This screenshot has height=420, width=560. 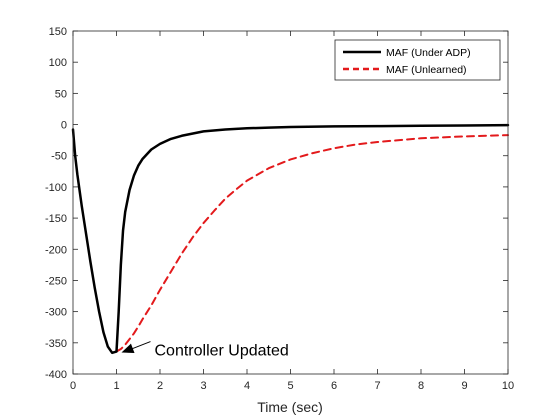 I want to click on y-tick-label: -50, so click(x=59, y=157).